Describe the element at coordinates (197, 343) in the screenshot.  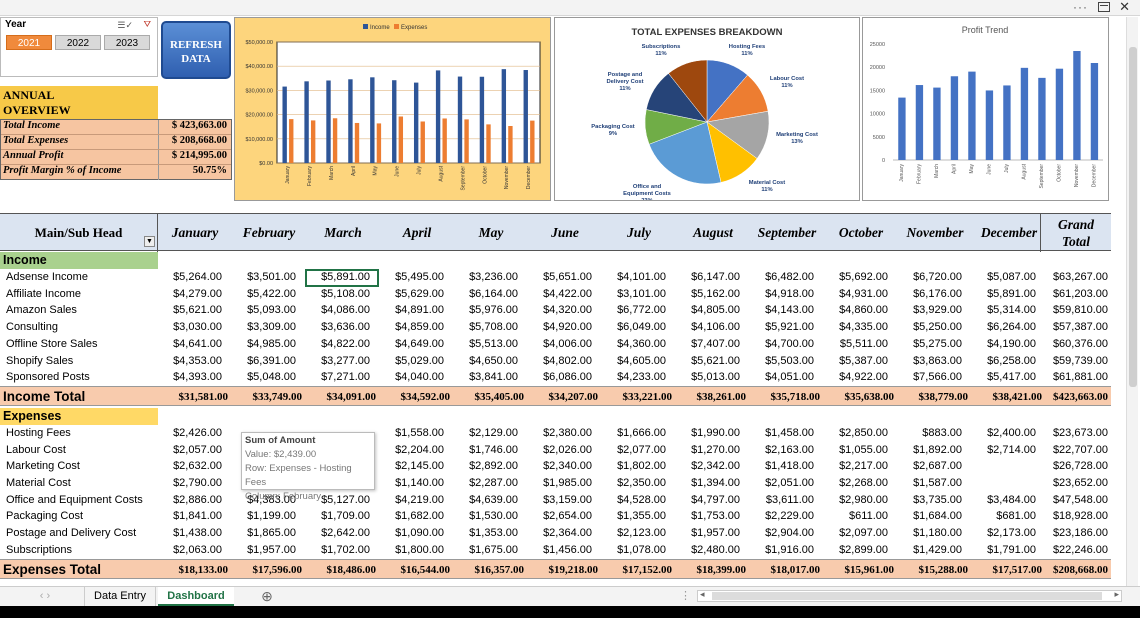
I see `value-cell: $4,641.00` at that location.